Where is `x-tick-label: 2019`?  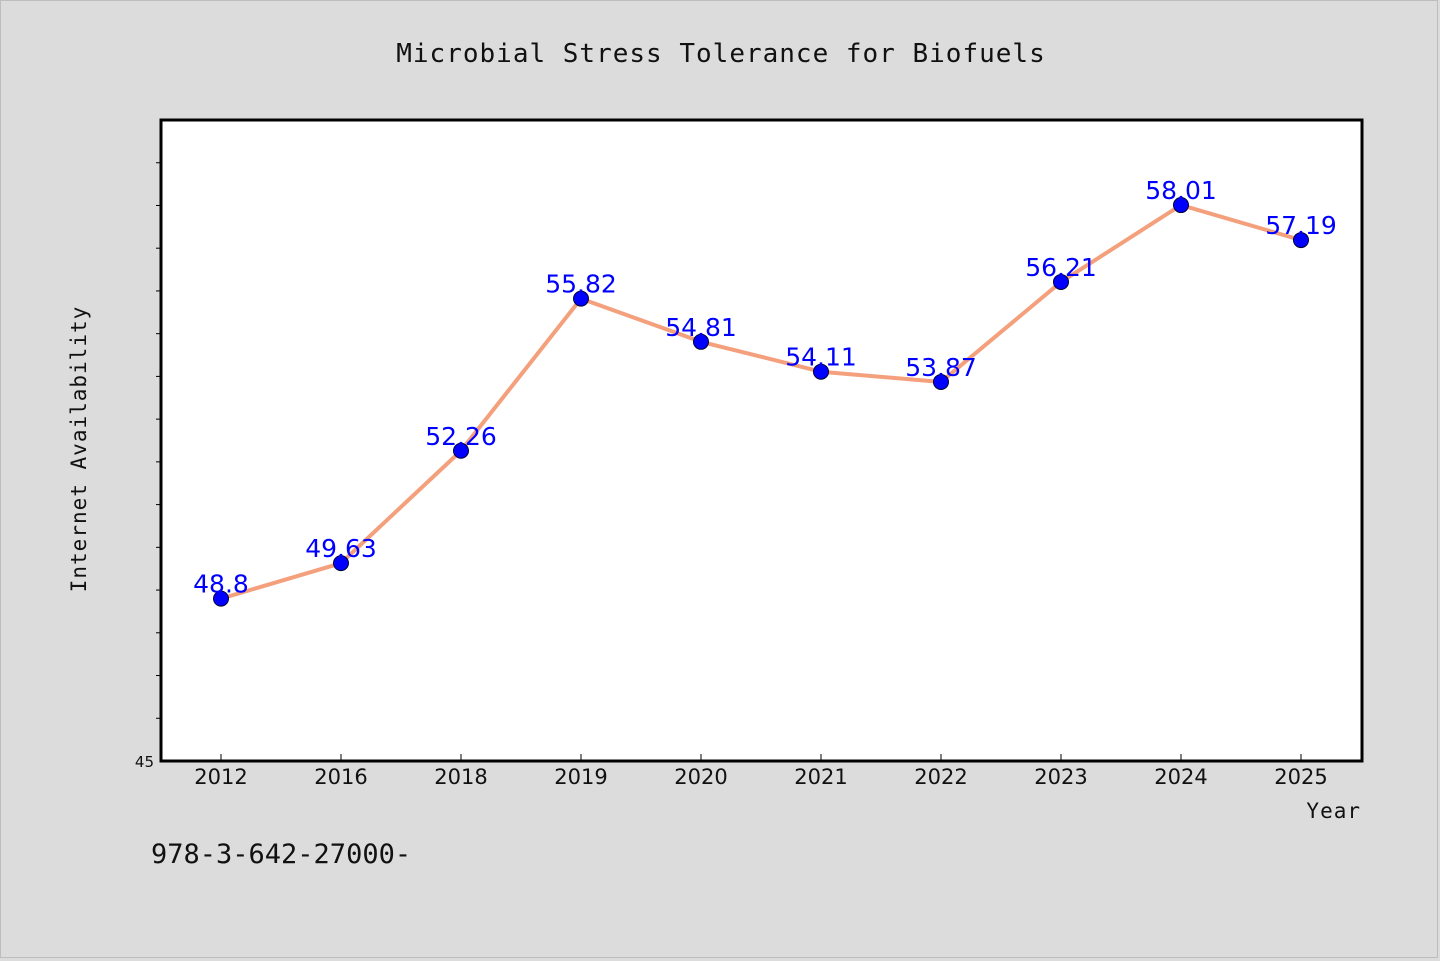 x-tick-label: 2019 is located at coordinates (580, 777).